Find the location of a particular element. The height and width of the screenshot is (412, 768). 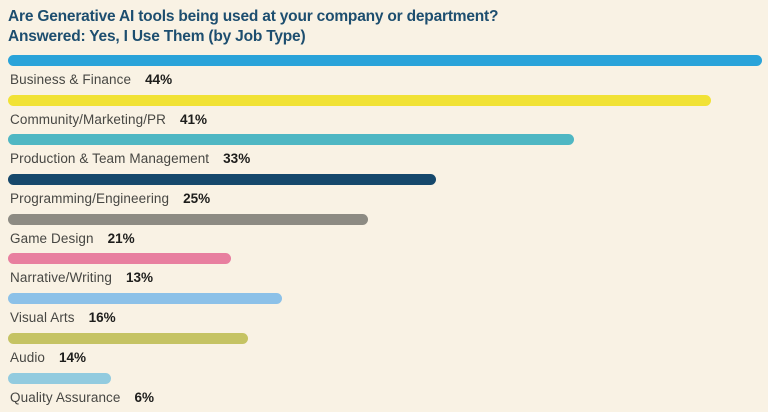

bar-label-line: Game Design 21% is located at coordinates (385, 238).